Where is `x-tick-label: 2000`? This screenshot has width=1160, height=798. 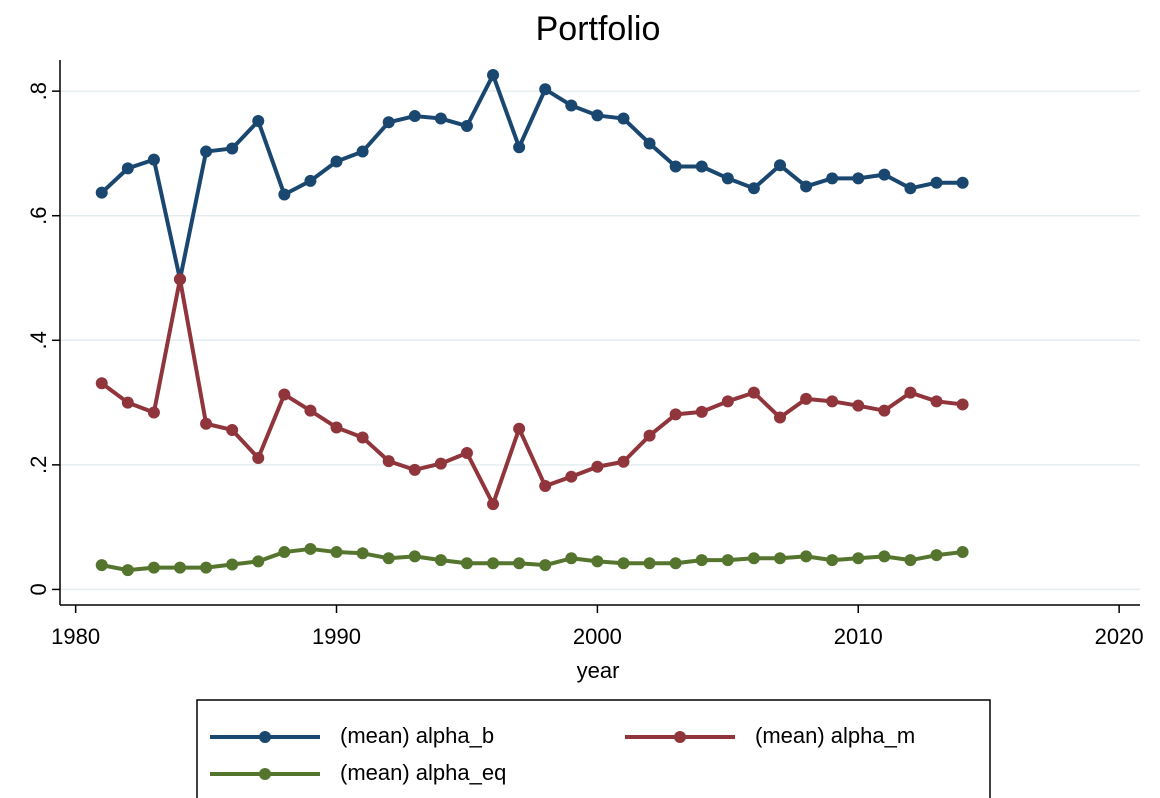 x-tick-label: 2000 is located at coordinates (597, 636).